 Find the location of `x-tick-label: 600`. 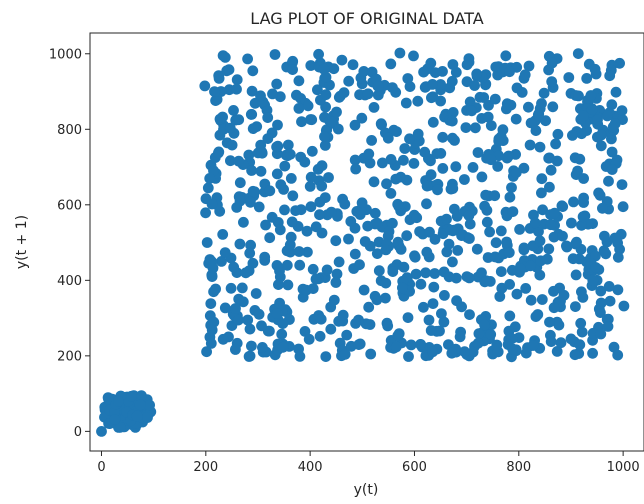

x-tick-label: 600 is located at coordinates (414, 467).